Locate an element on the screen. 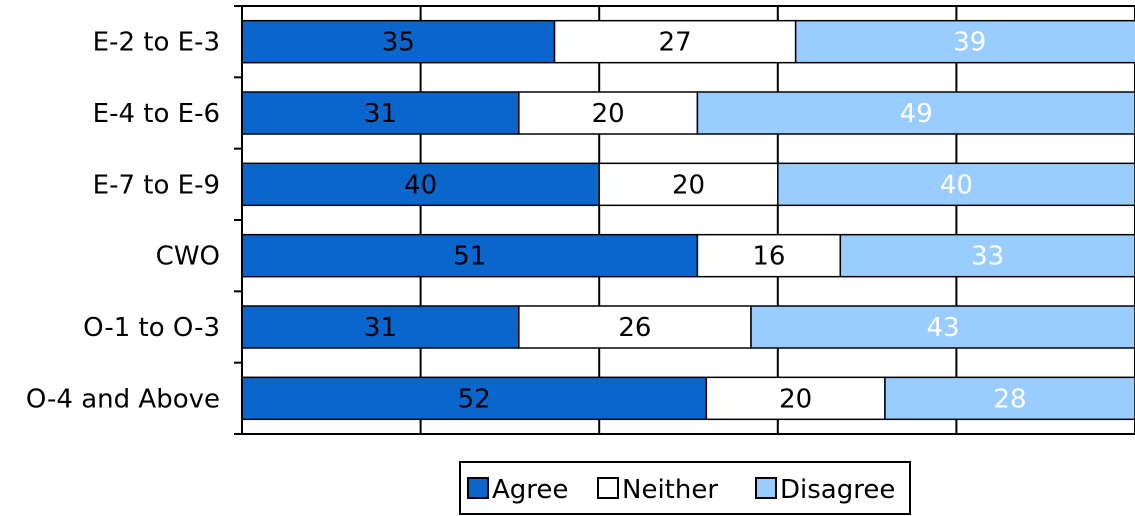 Image resolution: width=1135 pixels, height=516 pixels. data-label: 35 is located at coordinates (398, 43).